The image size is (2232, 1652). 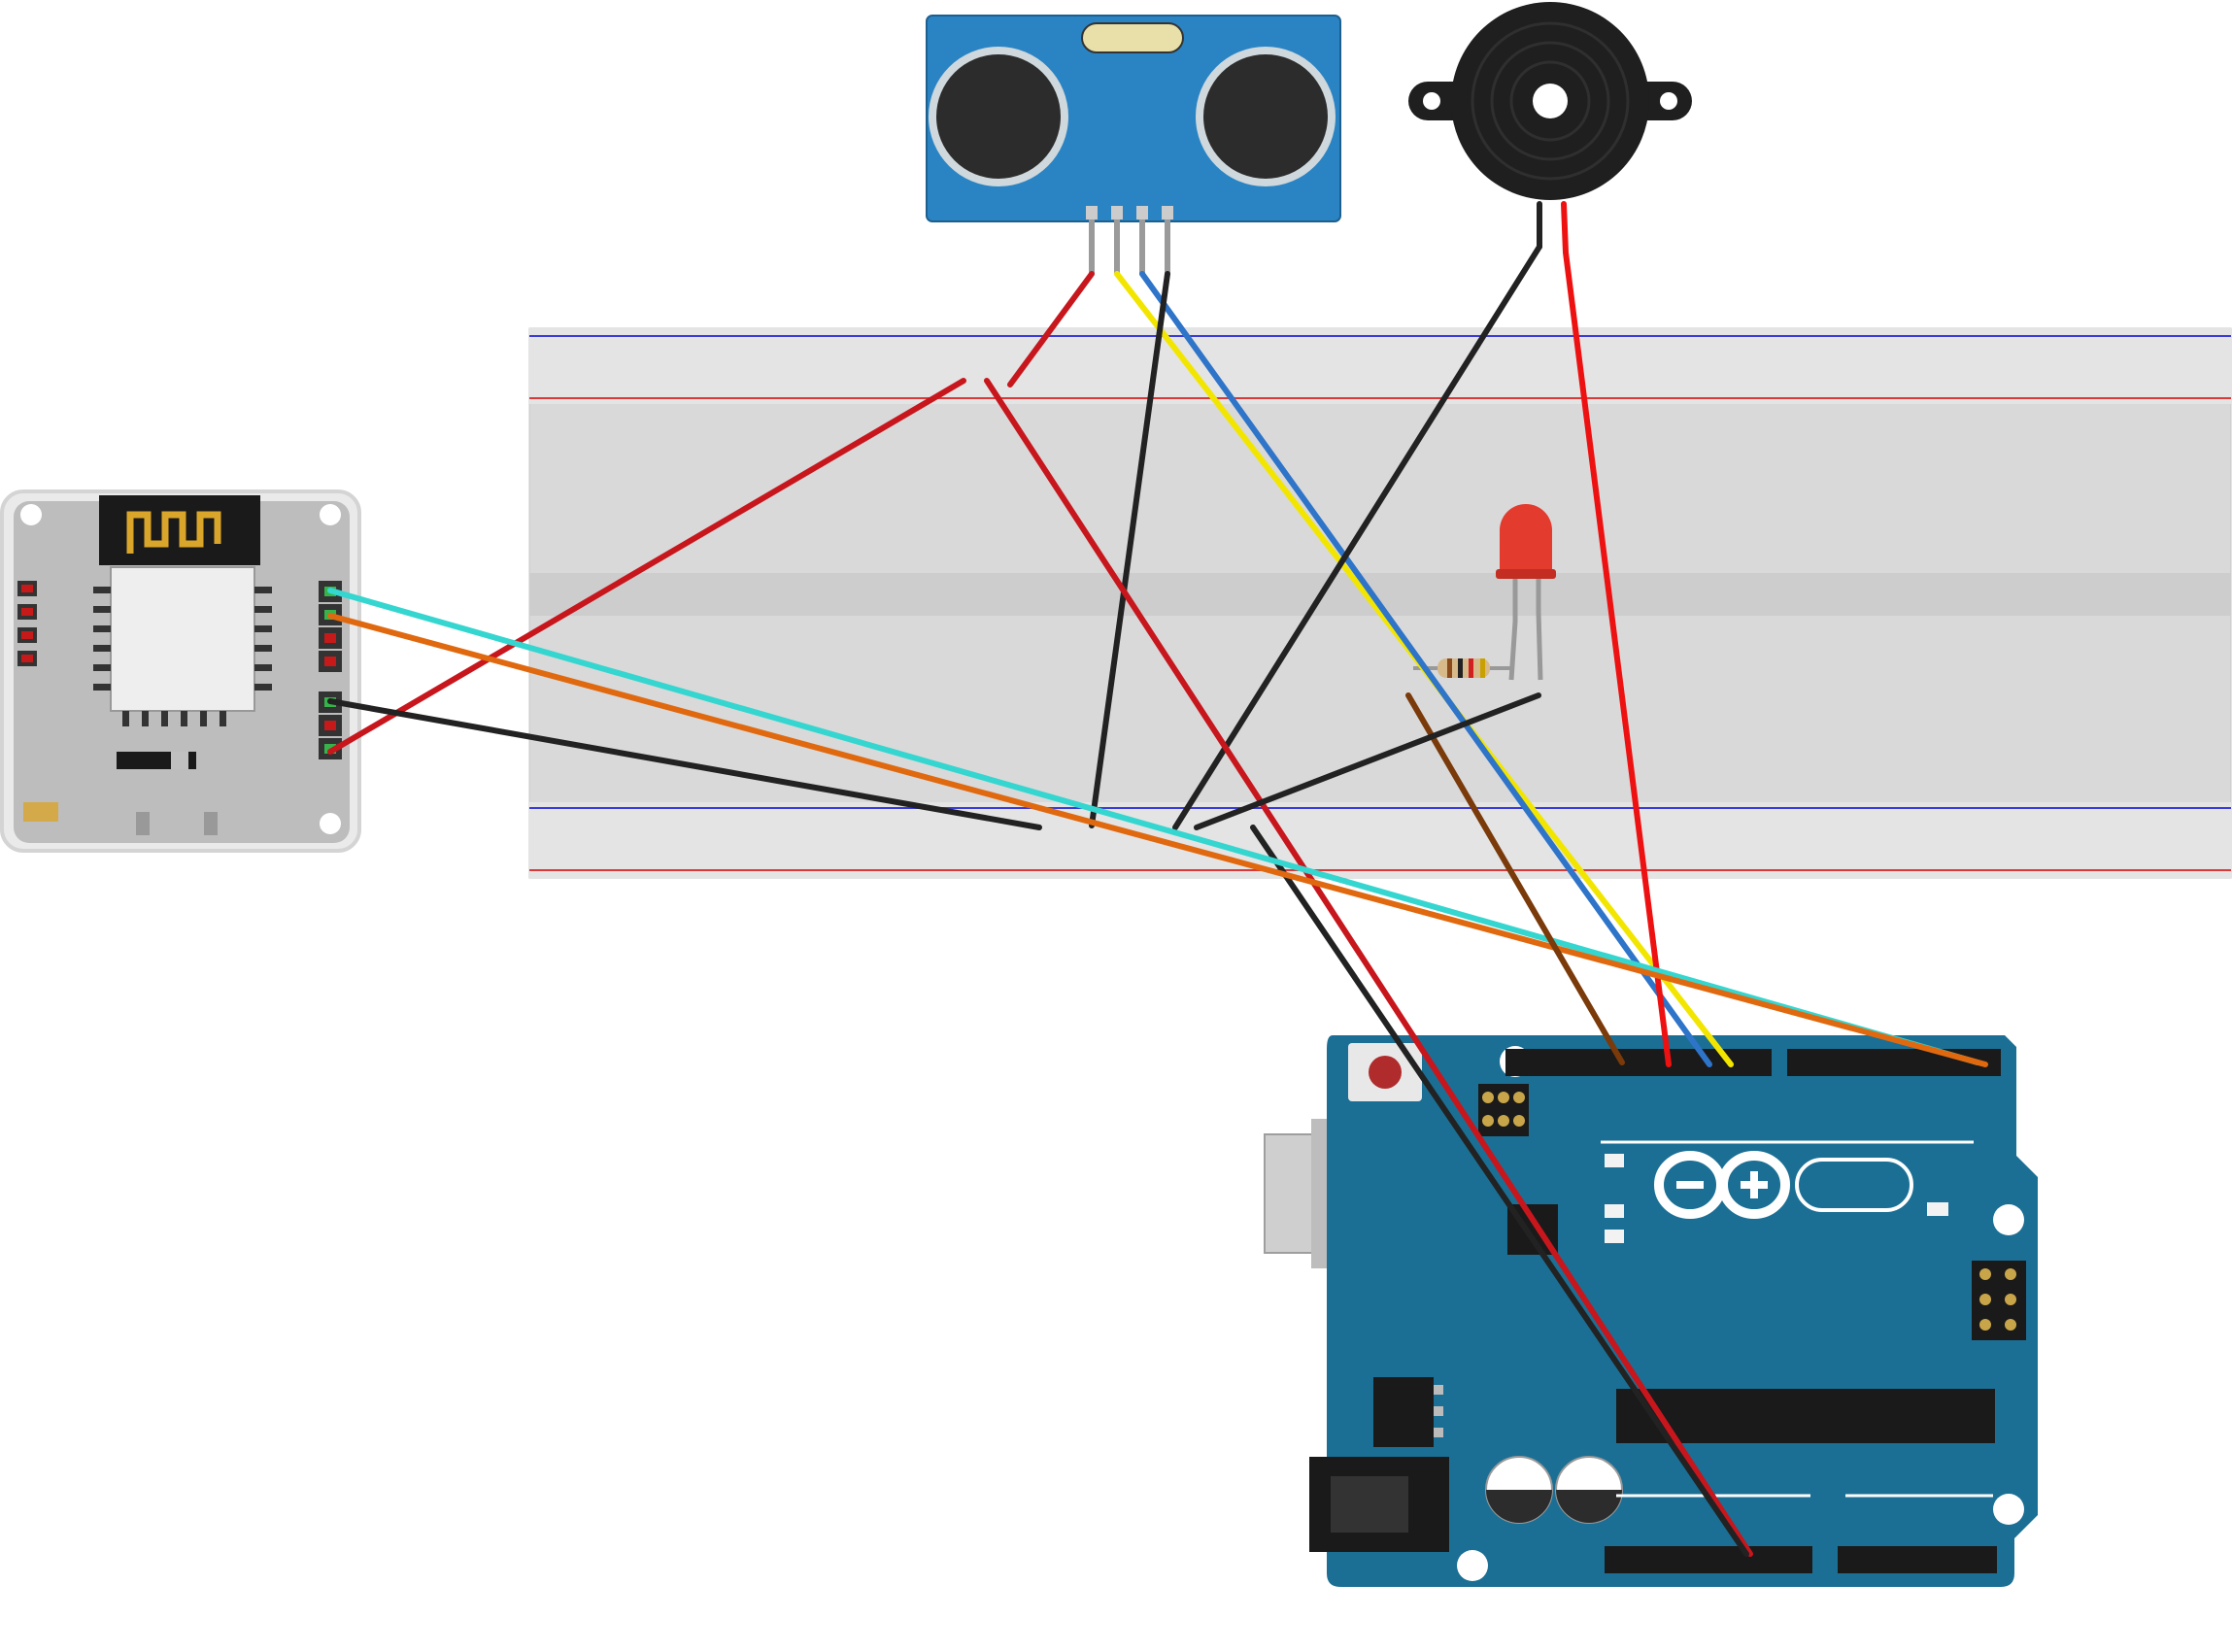 What do you see at coordinates (1515, 878) in the screenshot?
I see `wire-resistor-brown` at bounding box center [1515, 878].